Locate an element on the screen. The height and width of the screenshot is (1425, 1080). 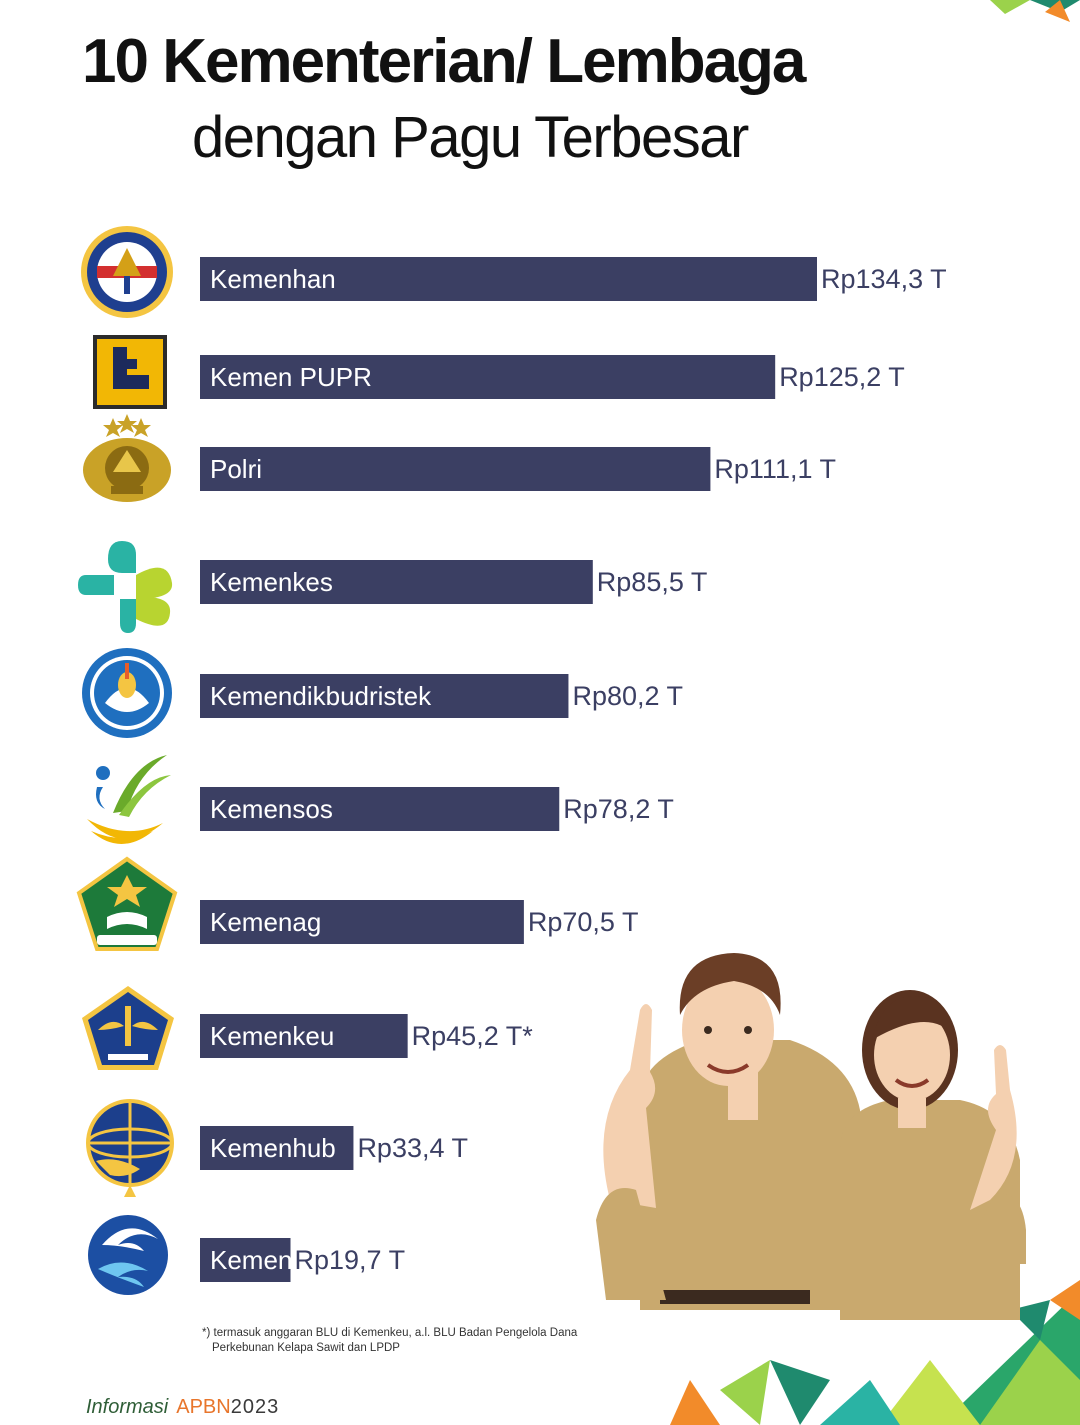
kominfo-logo-icon is located at coordinates (128, 1255).